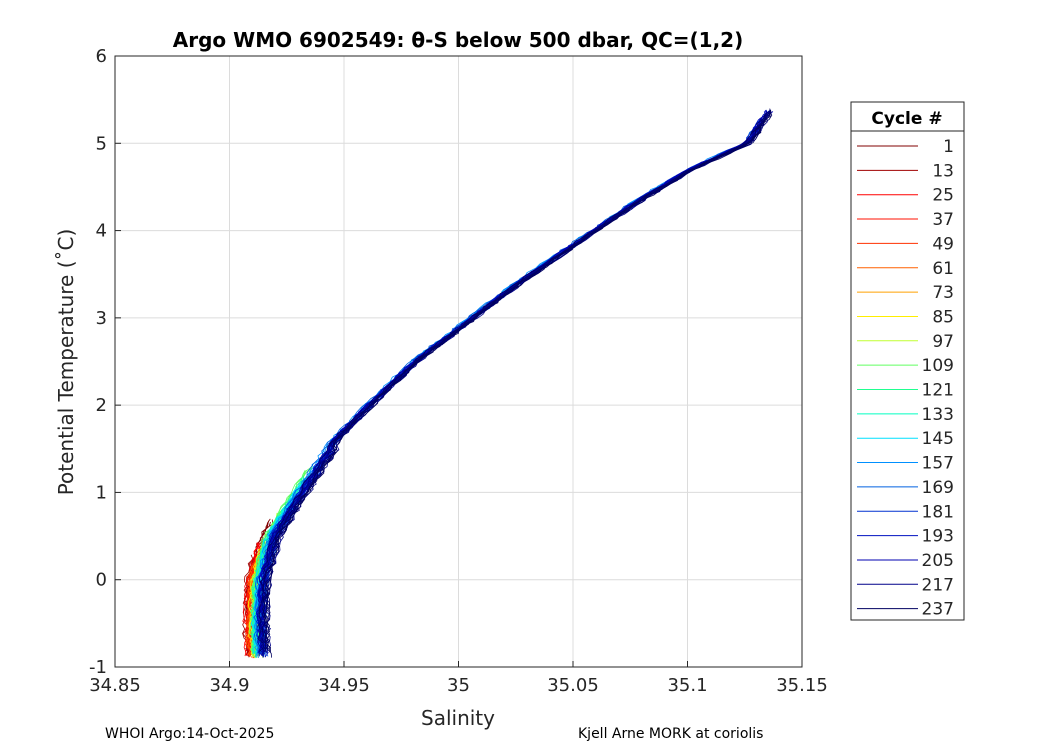 The width and height of the screenshot is (1050, 750). Describe the element at coordinates (906, 119) in the screenshot. I see `legend-title: Cycle #` at that location.